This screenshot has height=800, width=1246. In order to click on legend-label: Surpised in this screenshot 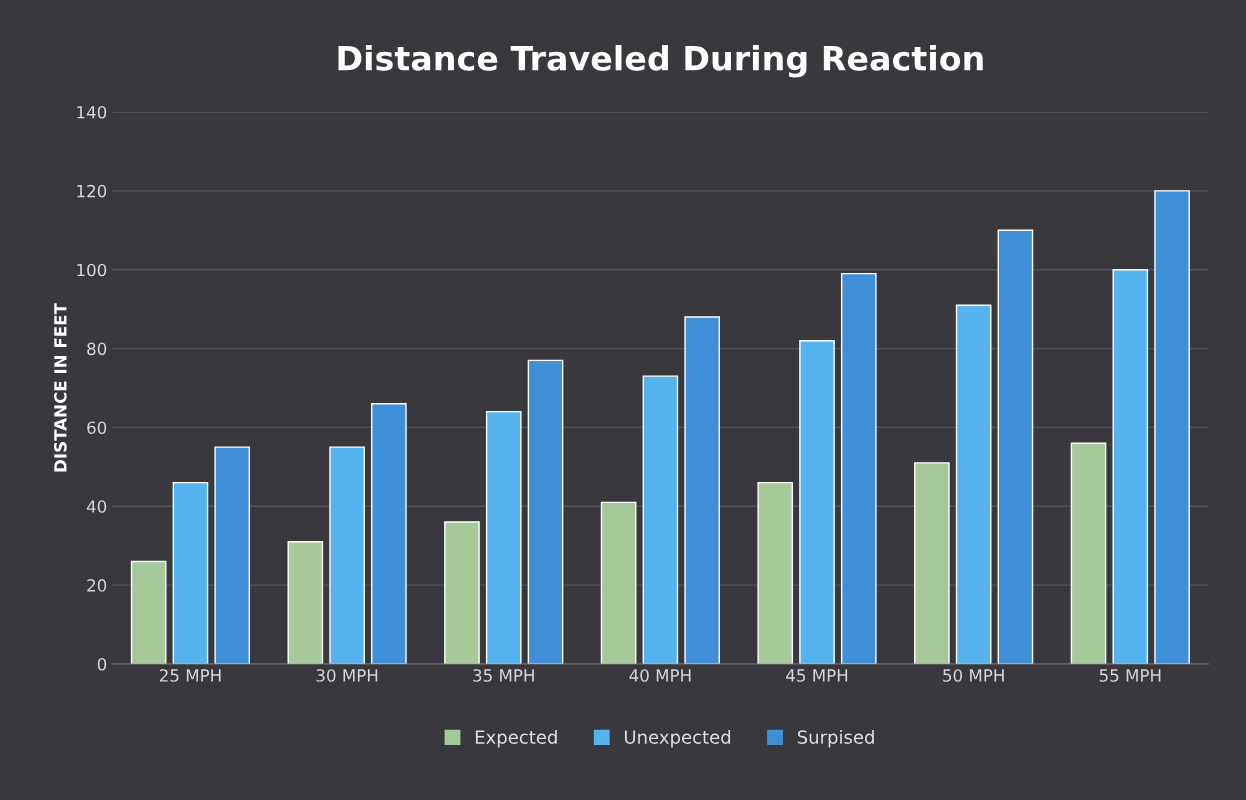, I will do `click(835, 738)`.